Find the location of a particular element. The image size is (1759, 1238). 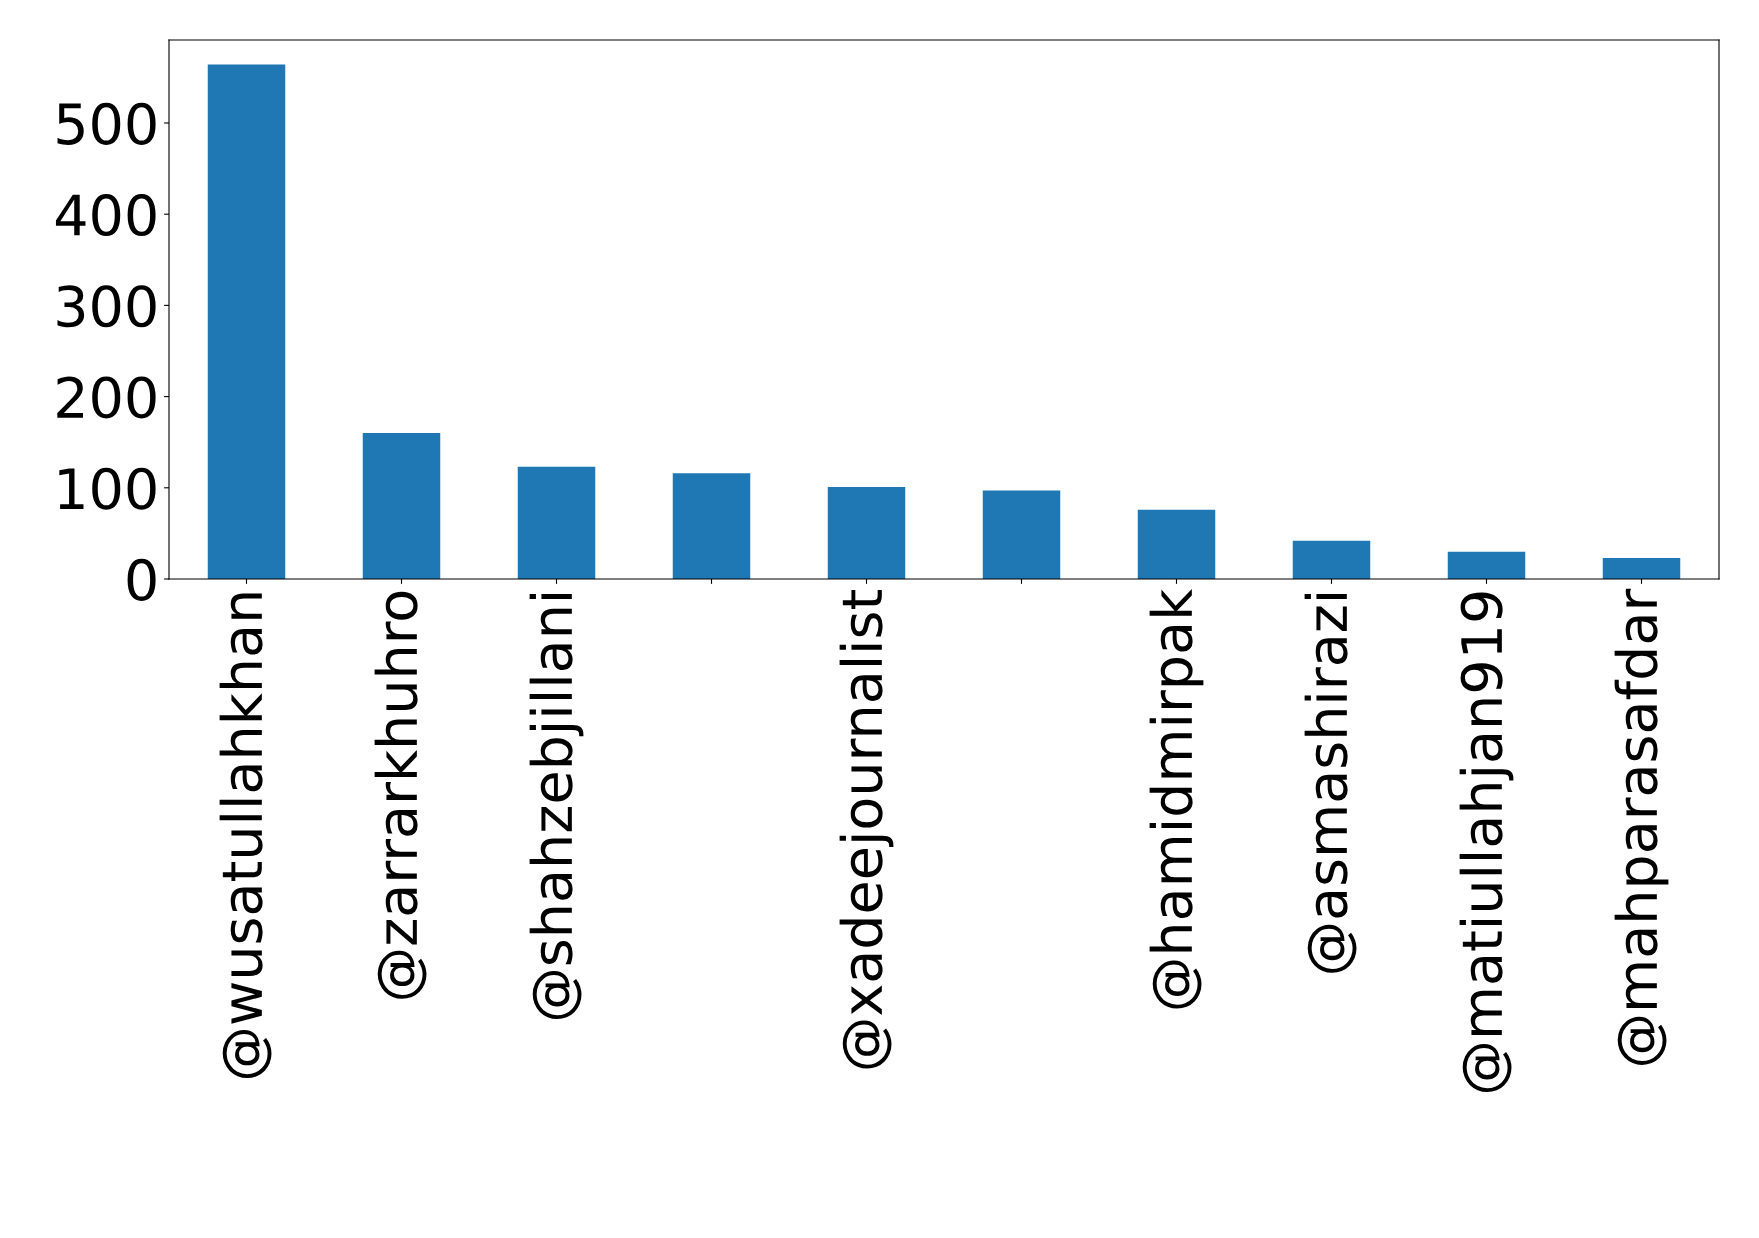

y-tick-label: 0 is located at coordinates (141, 579).